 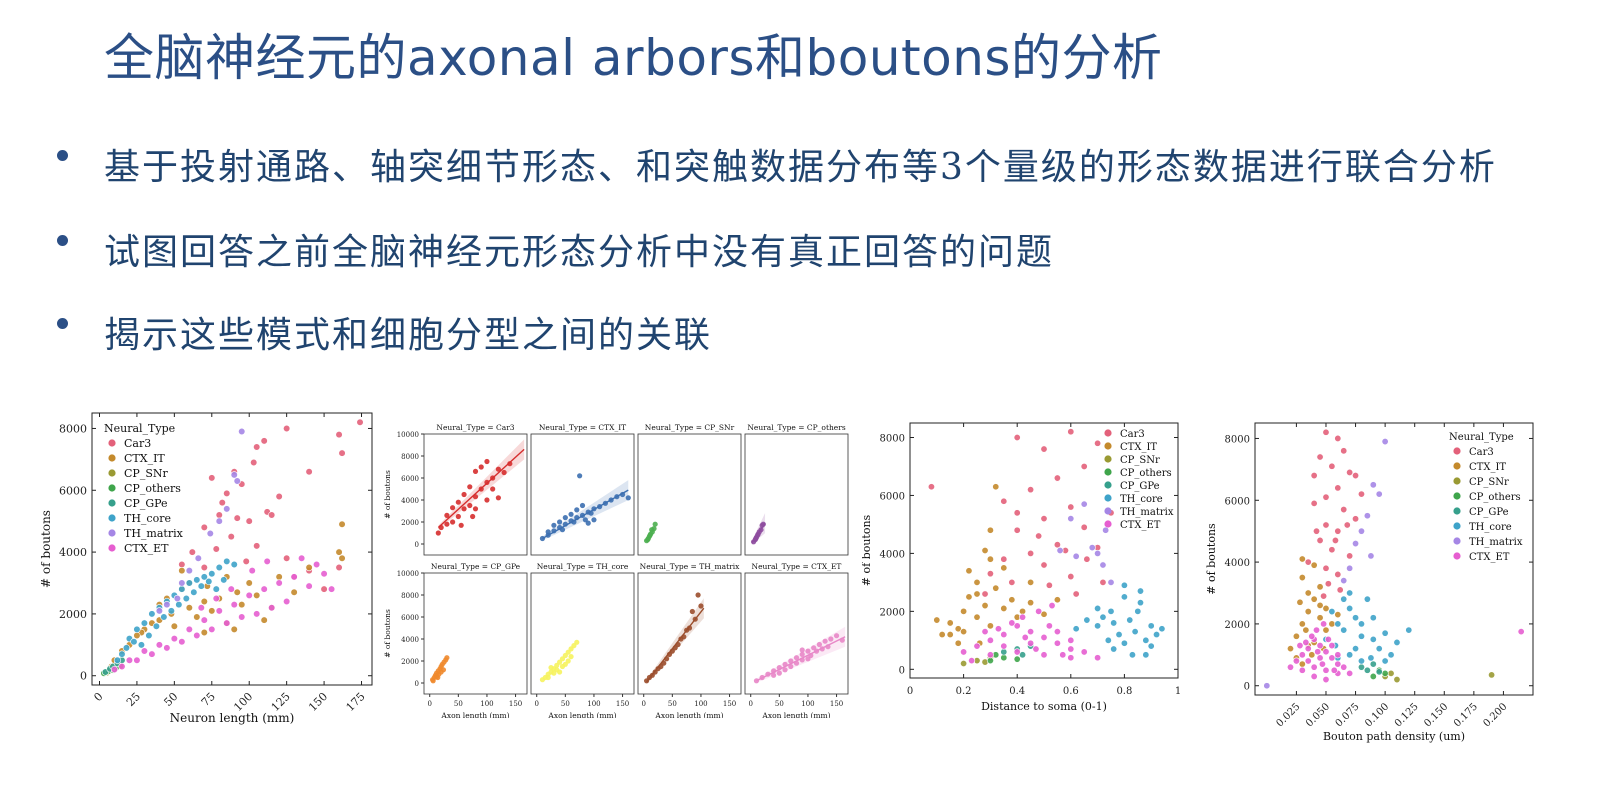 I want to click on y-tick-label: 2000, so click(x=410, y=662).